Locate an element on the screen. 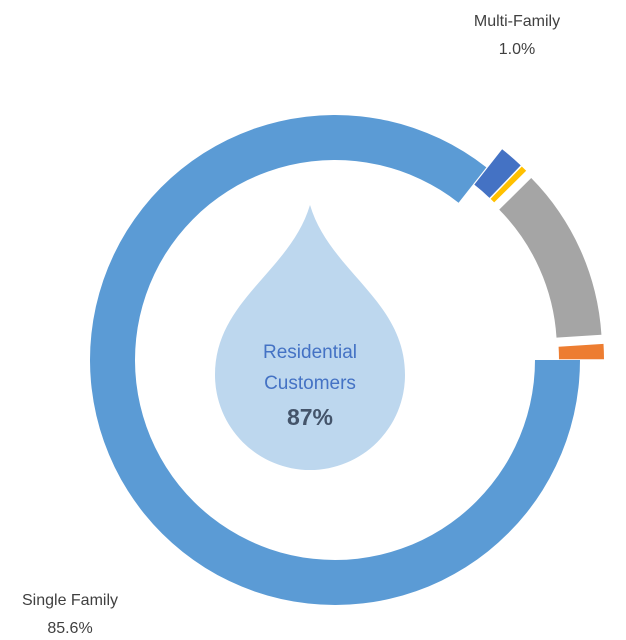  value-label: 1.0% is located at coordinates (517, 49).